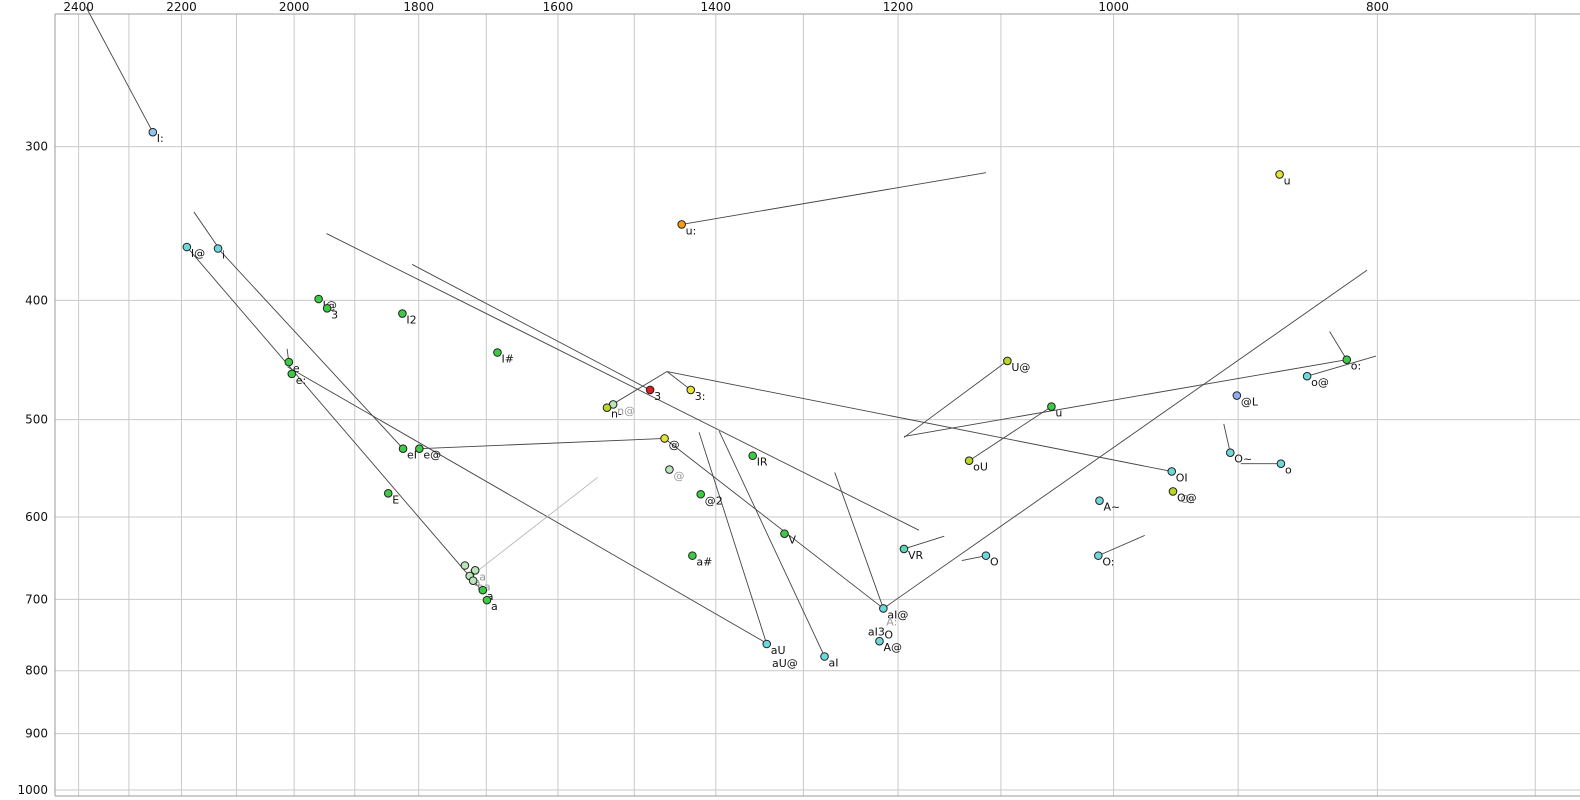 This screenshot has width=1580, height=800. Describe the element at coordinates (778, 650) in the screenshot. I see `vowel-label: aU` at that location.